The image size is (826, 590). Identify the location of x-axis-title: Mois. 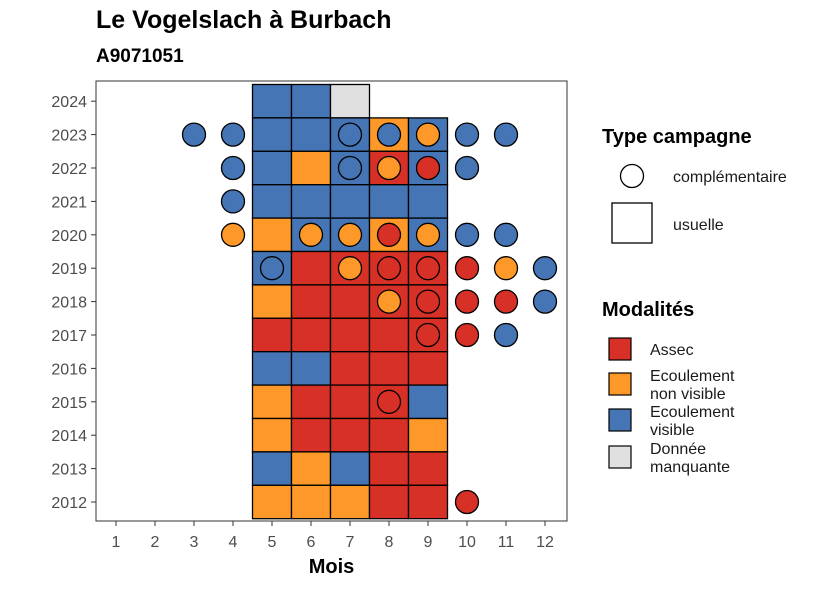
(332, 567).